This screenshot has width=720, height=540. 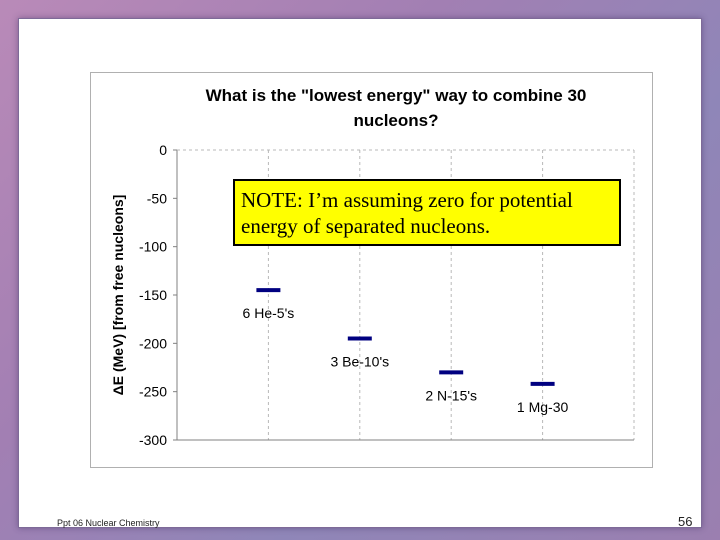 What do you see at coordinates (359, 362) in the screenshot?
I see `category-label: 3 Be-10's` at bounding box center [359, 362].